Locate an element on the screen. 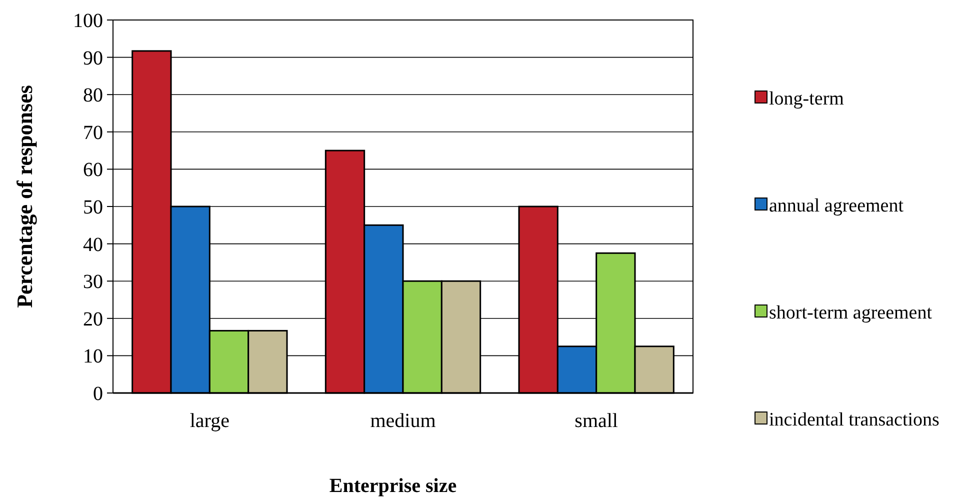 The height and width of the screenshot is (497, 975). x-tick-label: small is located at coordinates (596, 421).